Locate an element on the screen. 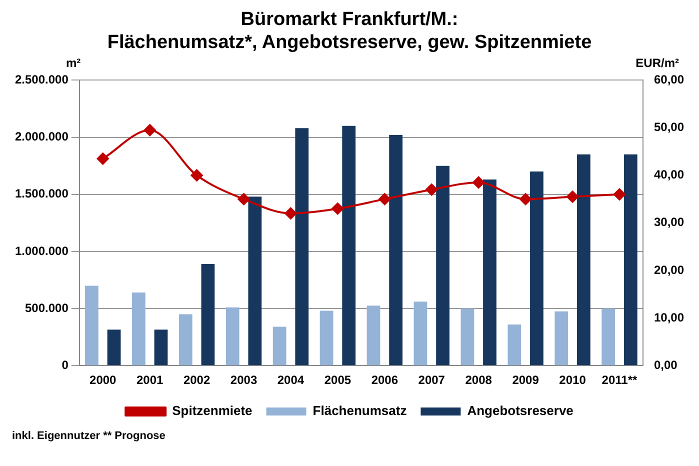 This screenshot has height=466, width=699. y-tick-label: 1.500.000 is located at coordinates (41, 193).